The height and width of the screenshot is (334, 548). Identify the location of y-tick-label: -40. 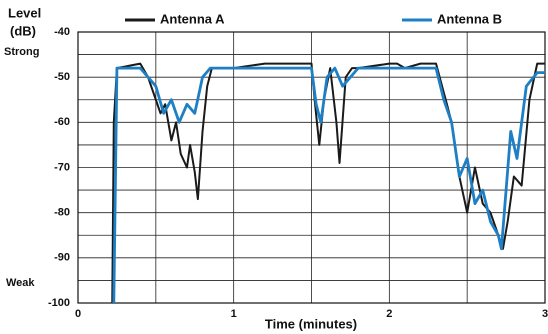
(62, 32).